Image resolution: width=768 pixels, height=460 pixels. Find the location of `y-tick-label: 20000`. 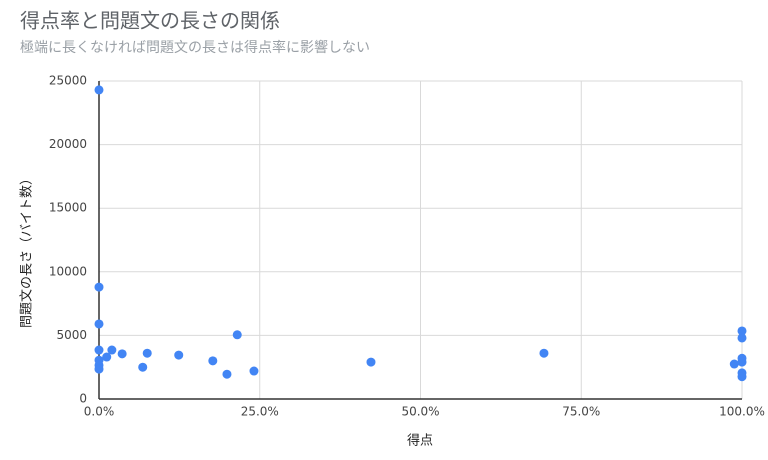

y-tick-label: 20000 is located at coordinates (68, 144).